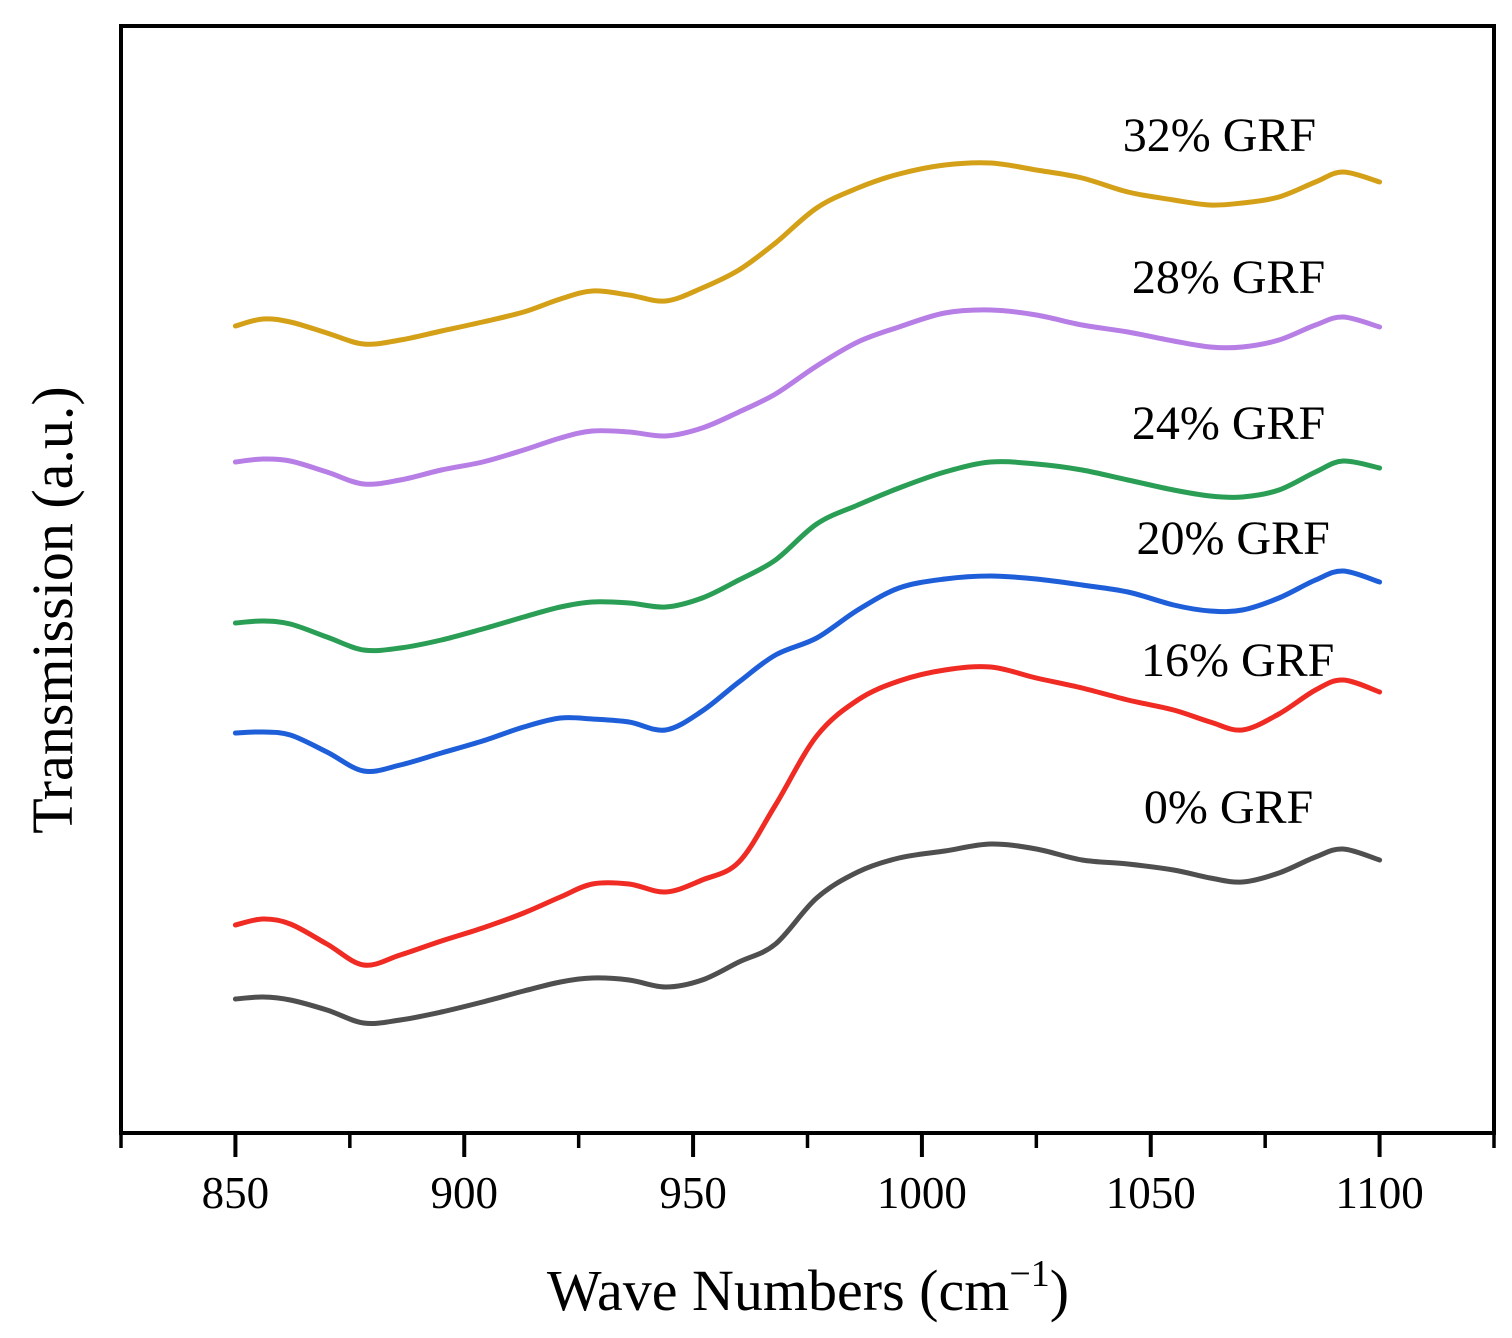 The height and width of the screenshot is (1338, 1512). What do you see at coordinates (1379, 1193) in the screenshot?
I see `x-axis-tick-label: 1100` at bounding box center [1379, 1193].